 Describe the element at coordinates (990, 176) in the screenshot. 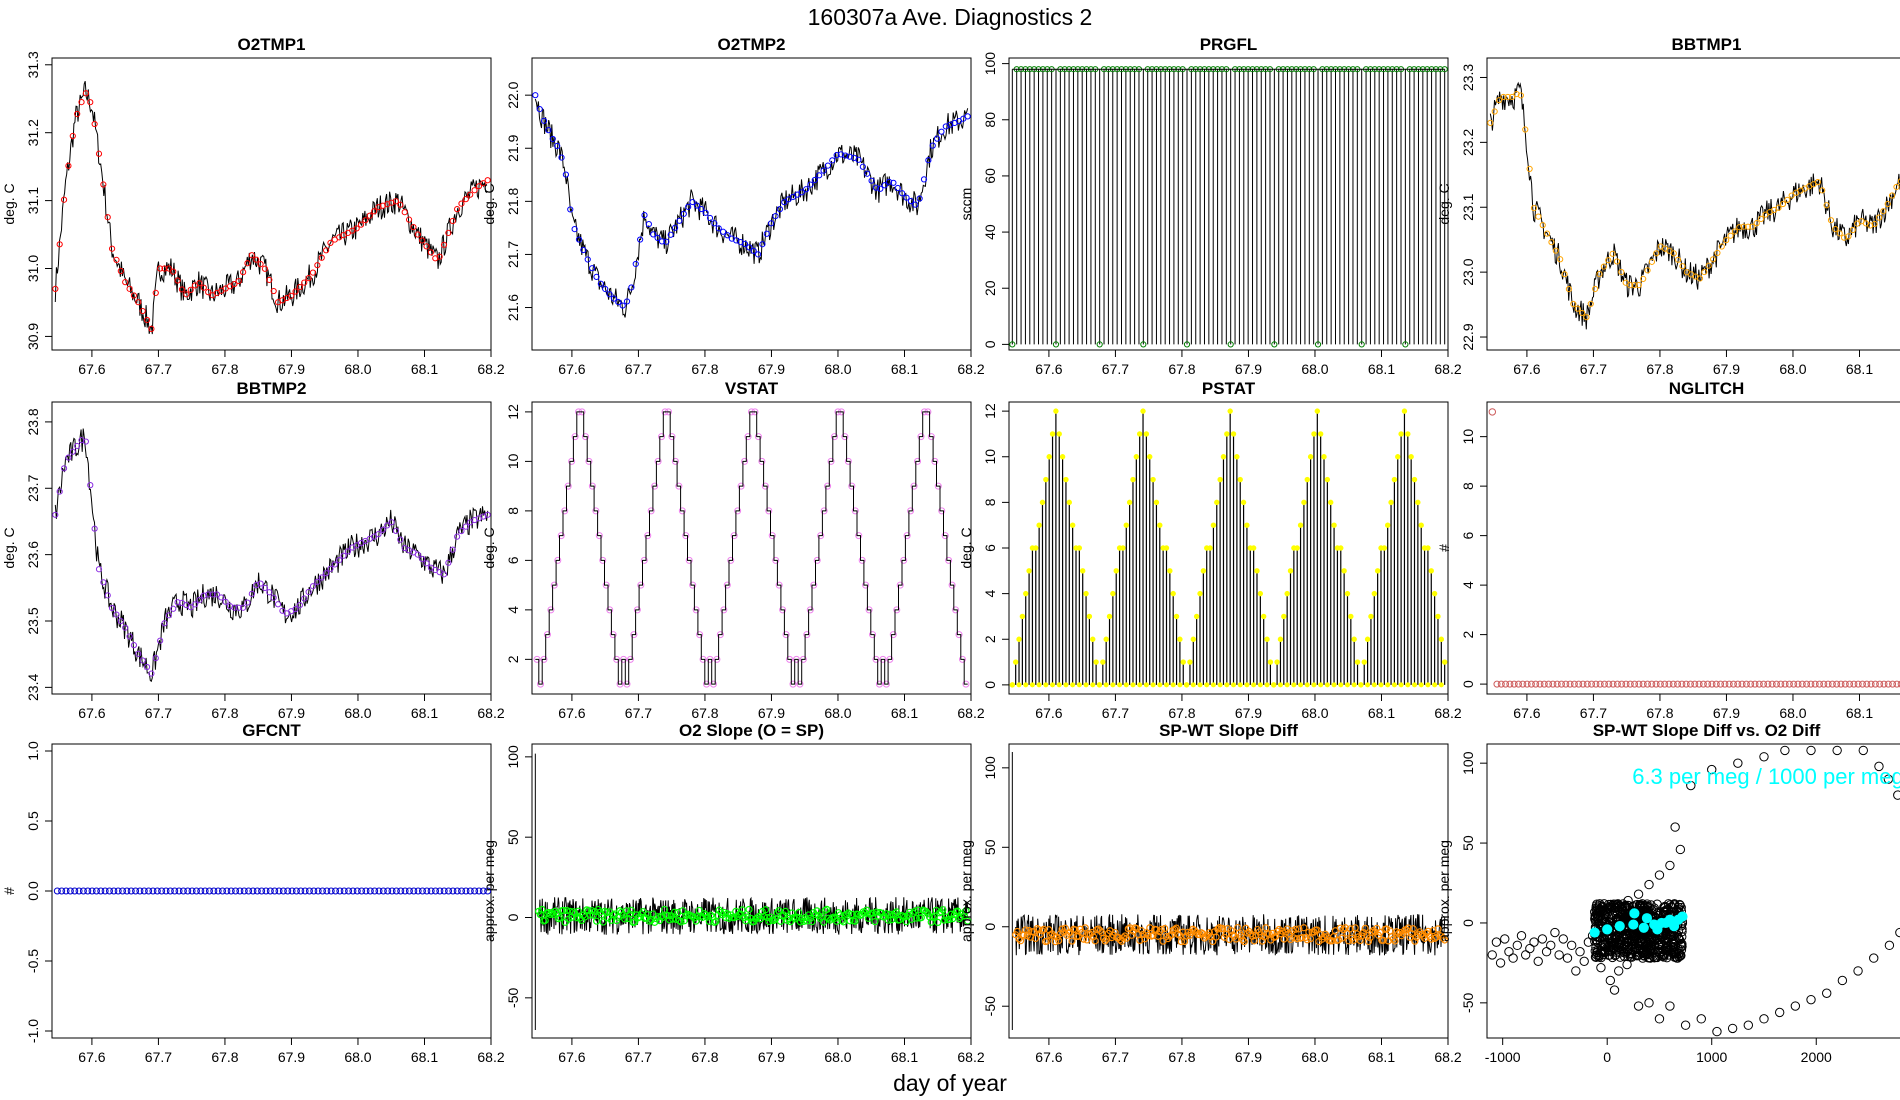

I see `y-tick-label: 60` at that location.